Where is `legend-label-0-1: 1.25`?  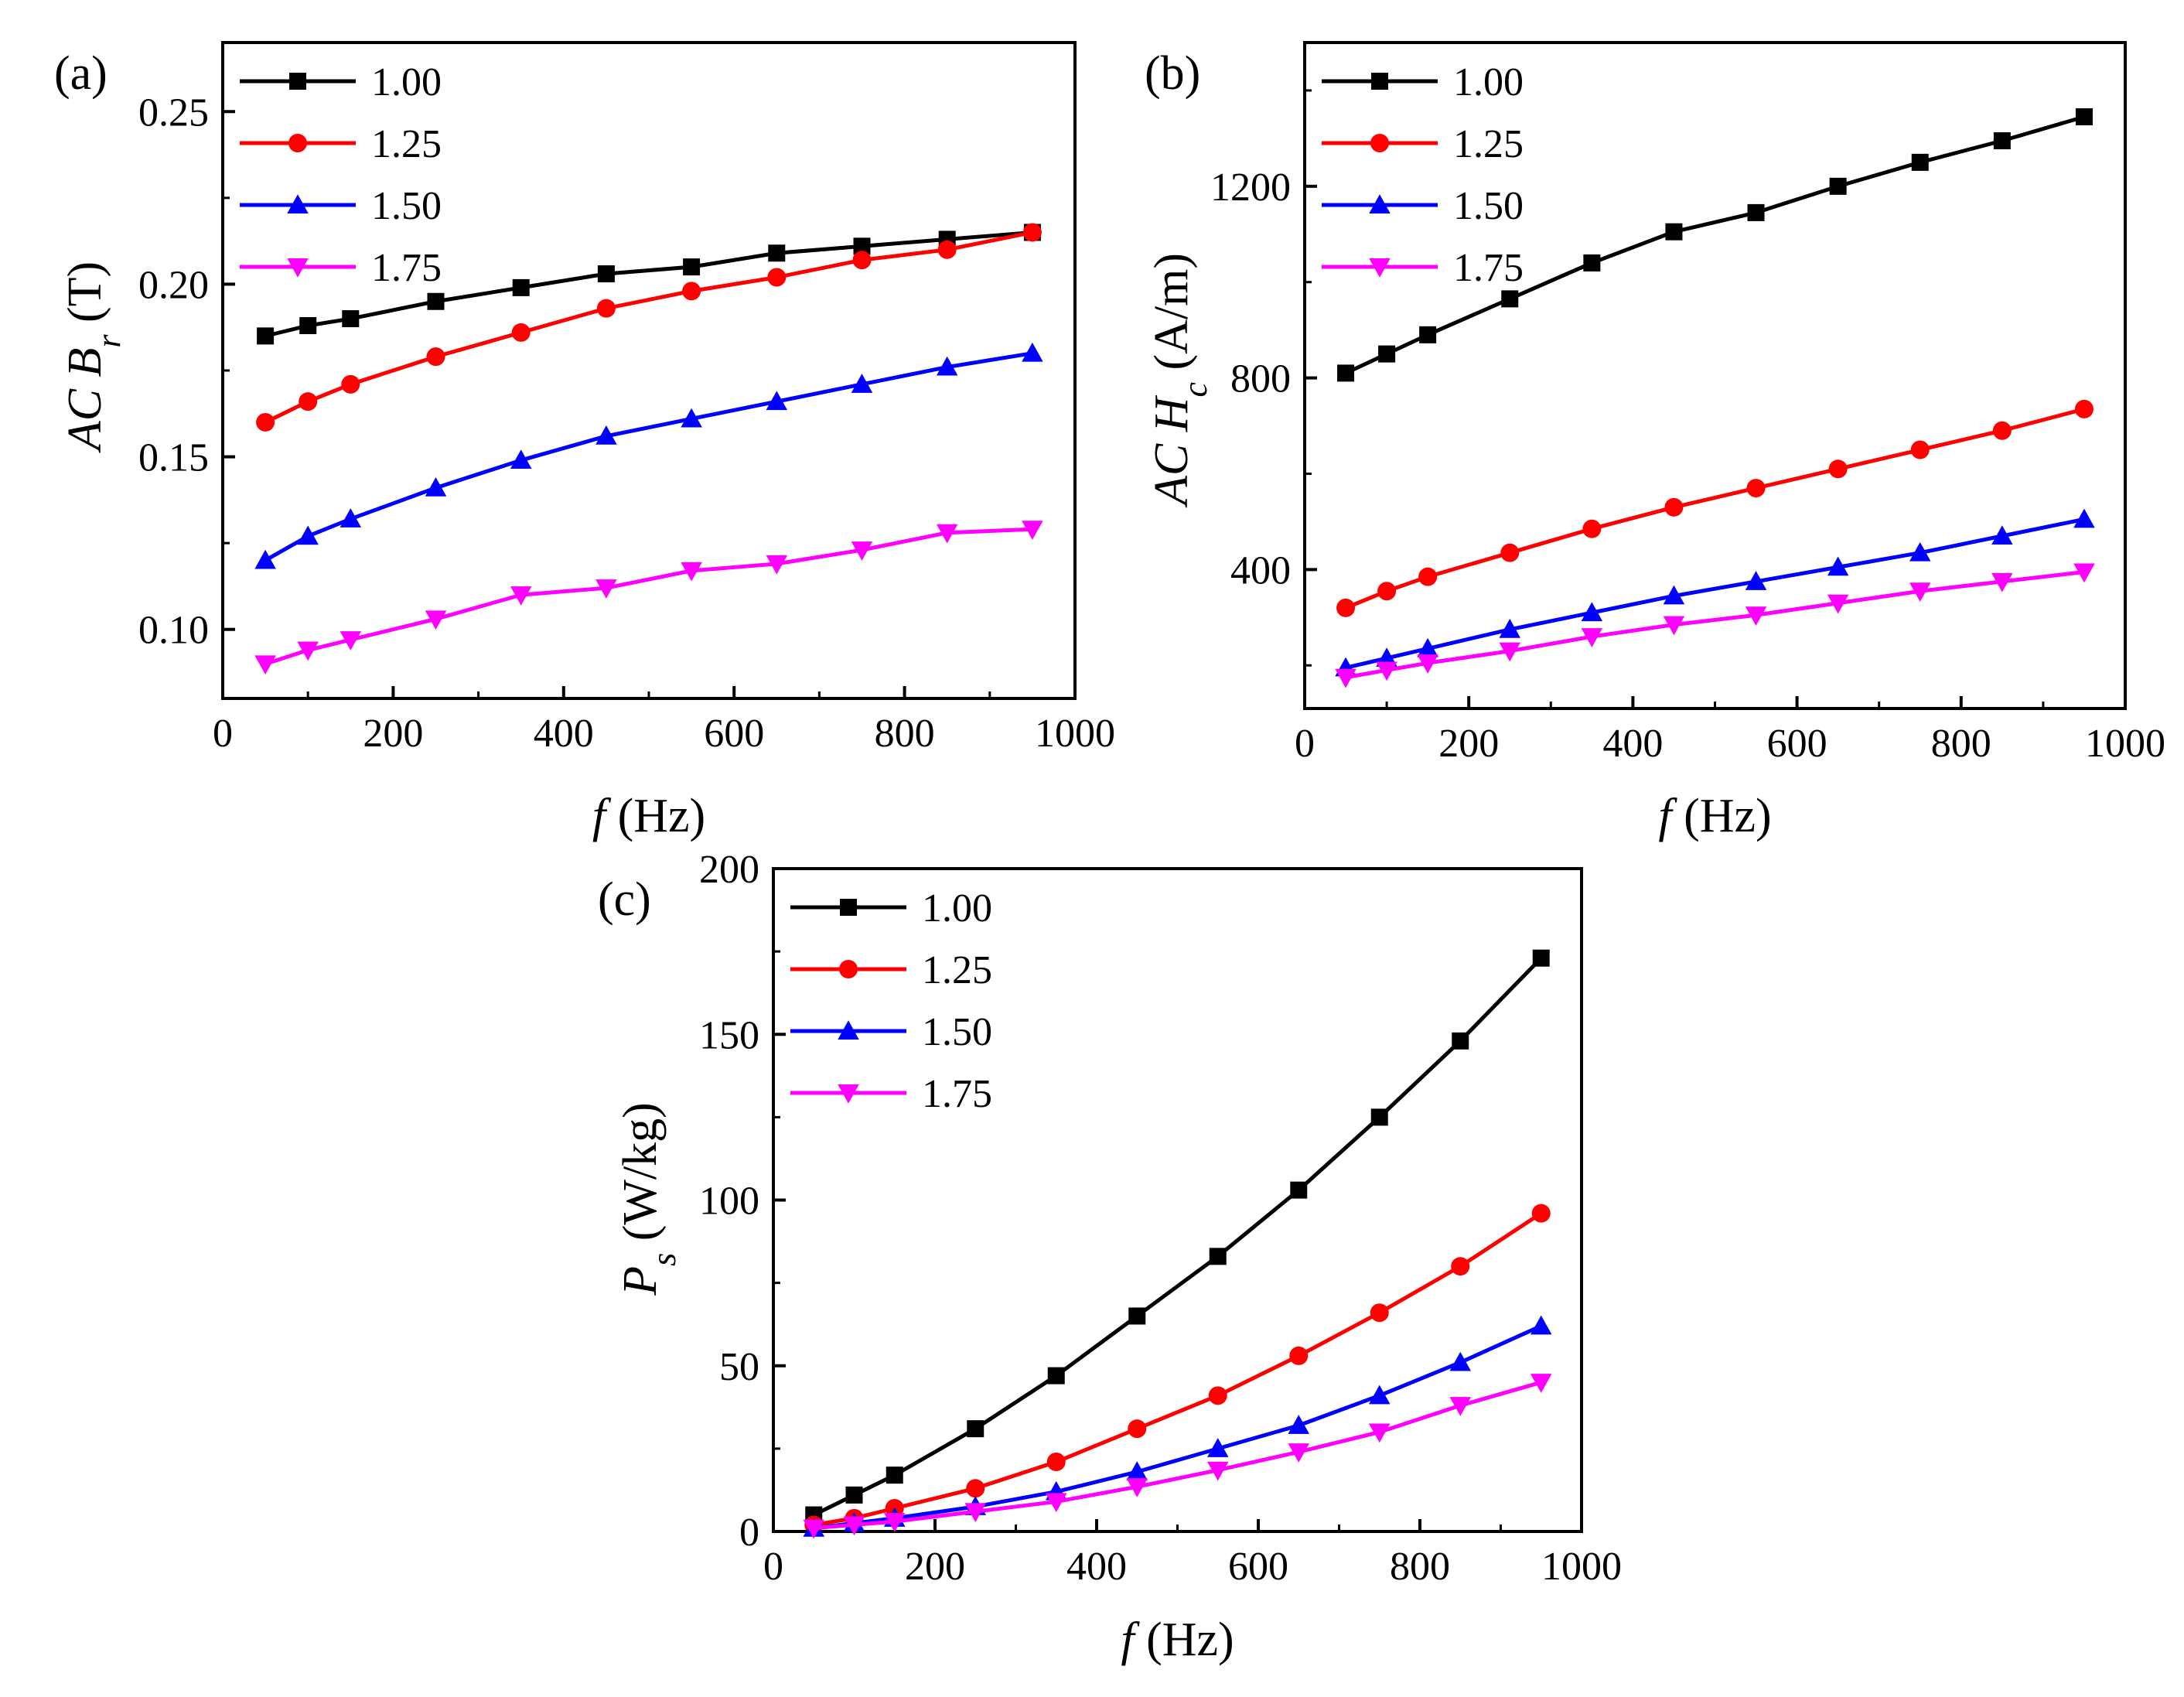 legend-label-0-1: 1.25 is located at coordinates (407, 144).